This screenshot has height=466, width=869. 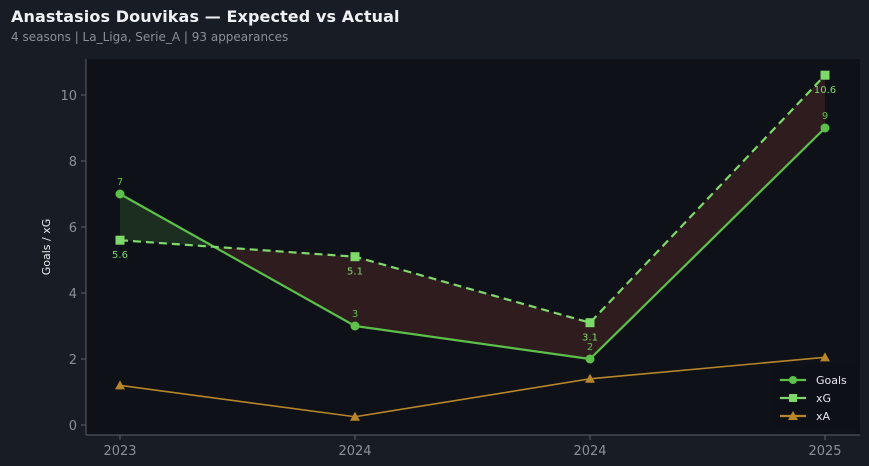 What do you see at coordinates (793, 415) in the screenshot?
I see `legend-triangle-icon` at bounding box center [793, 415].